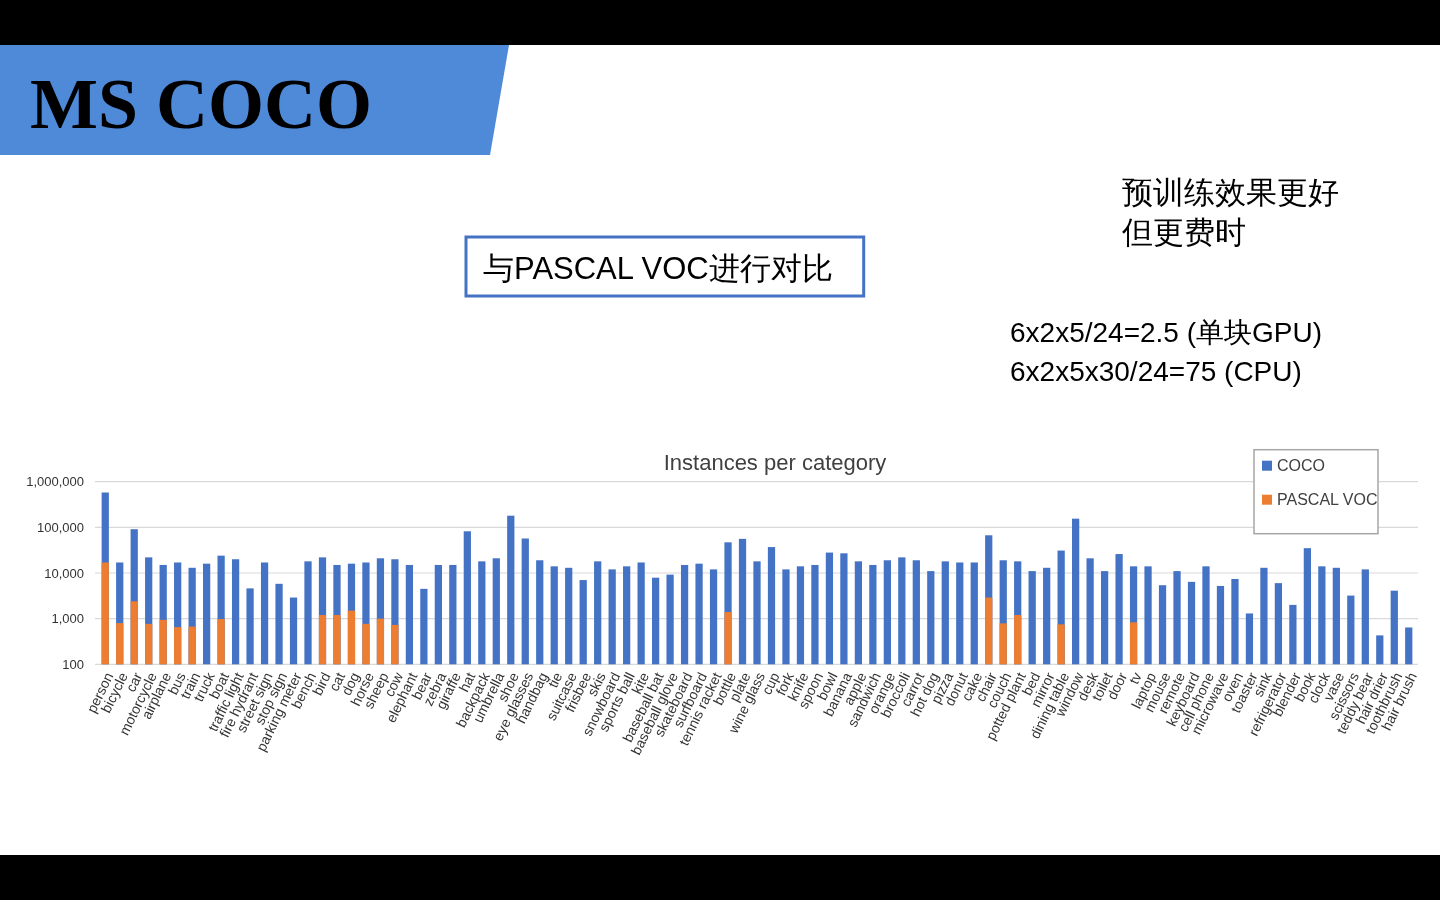 The height and width of the screenshot is (900, 1440). What do you see at coordinates (1230, 192) in the screenshot?
I see `text: 预训练效果更好` at bounding box center [1230, 192].